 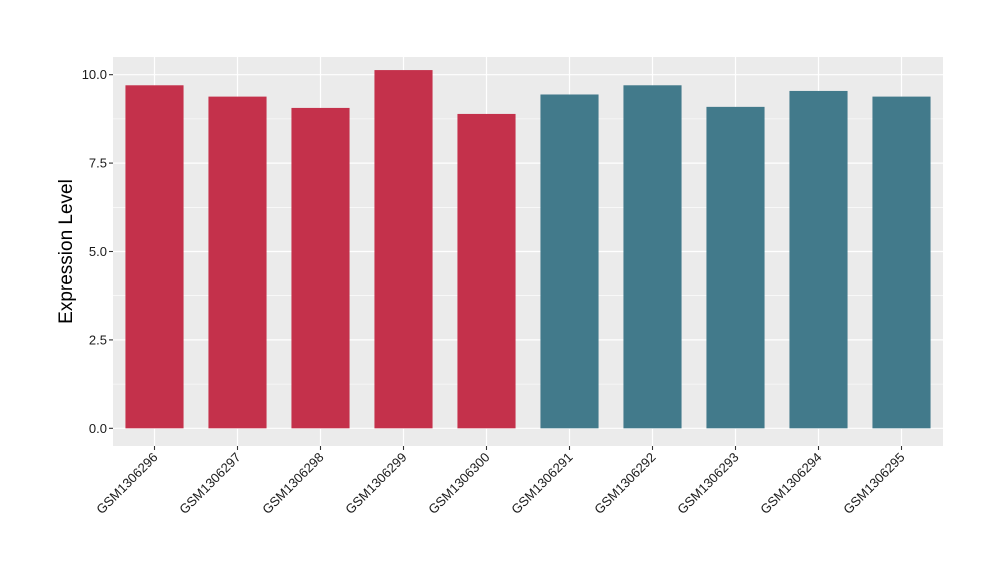 What do you see at coordinates (624, 483) in the screenshot?
I see `x-tick-label: GSM1306292` at bounding box center [624, 483].